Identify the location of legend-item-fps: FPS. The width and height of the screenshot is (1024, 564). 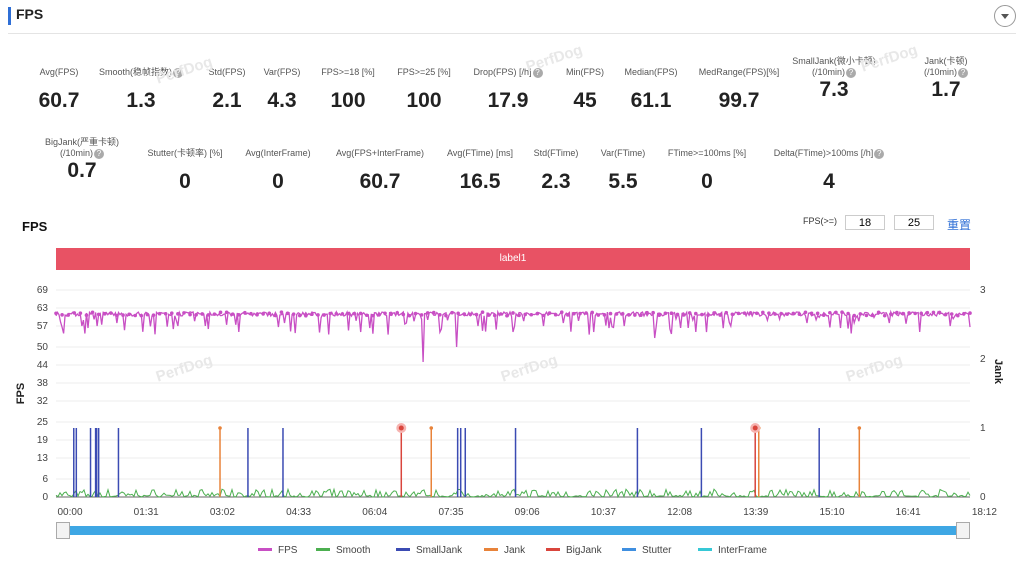
(277, 550).